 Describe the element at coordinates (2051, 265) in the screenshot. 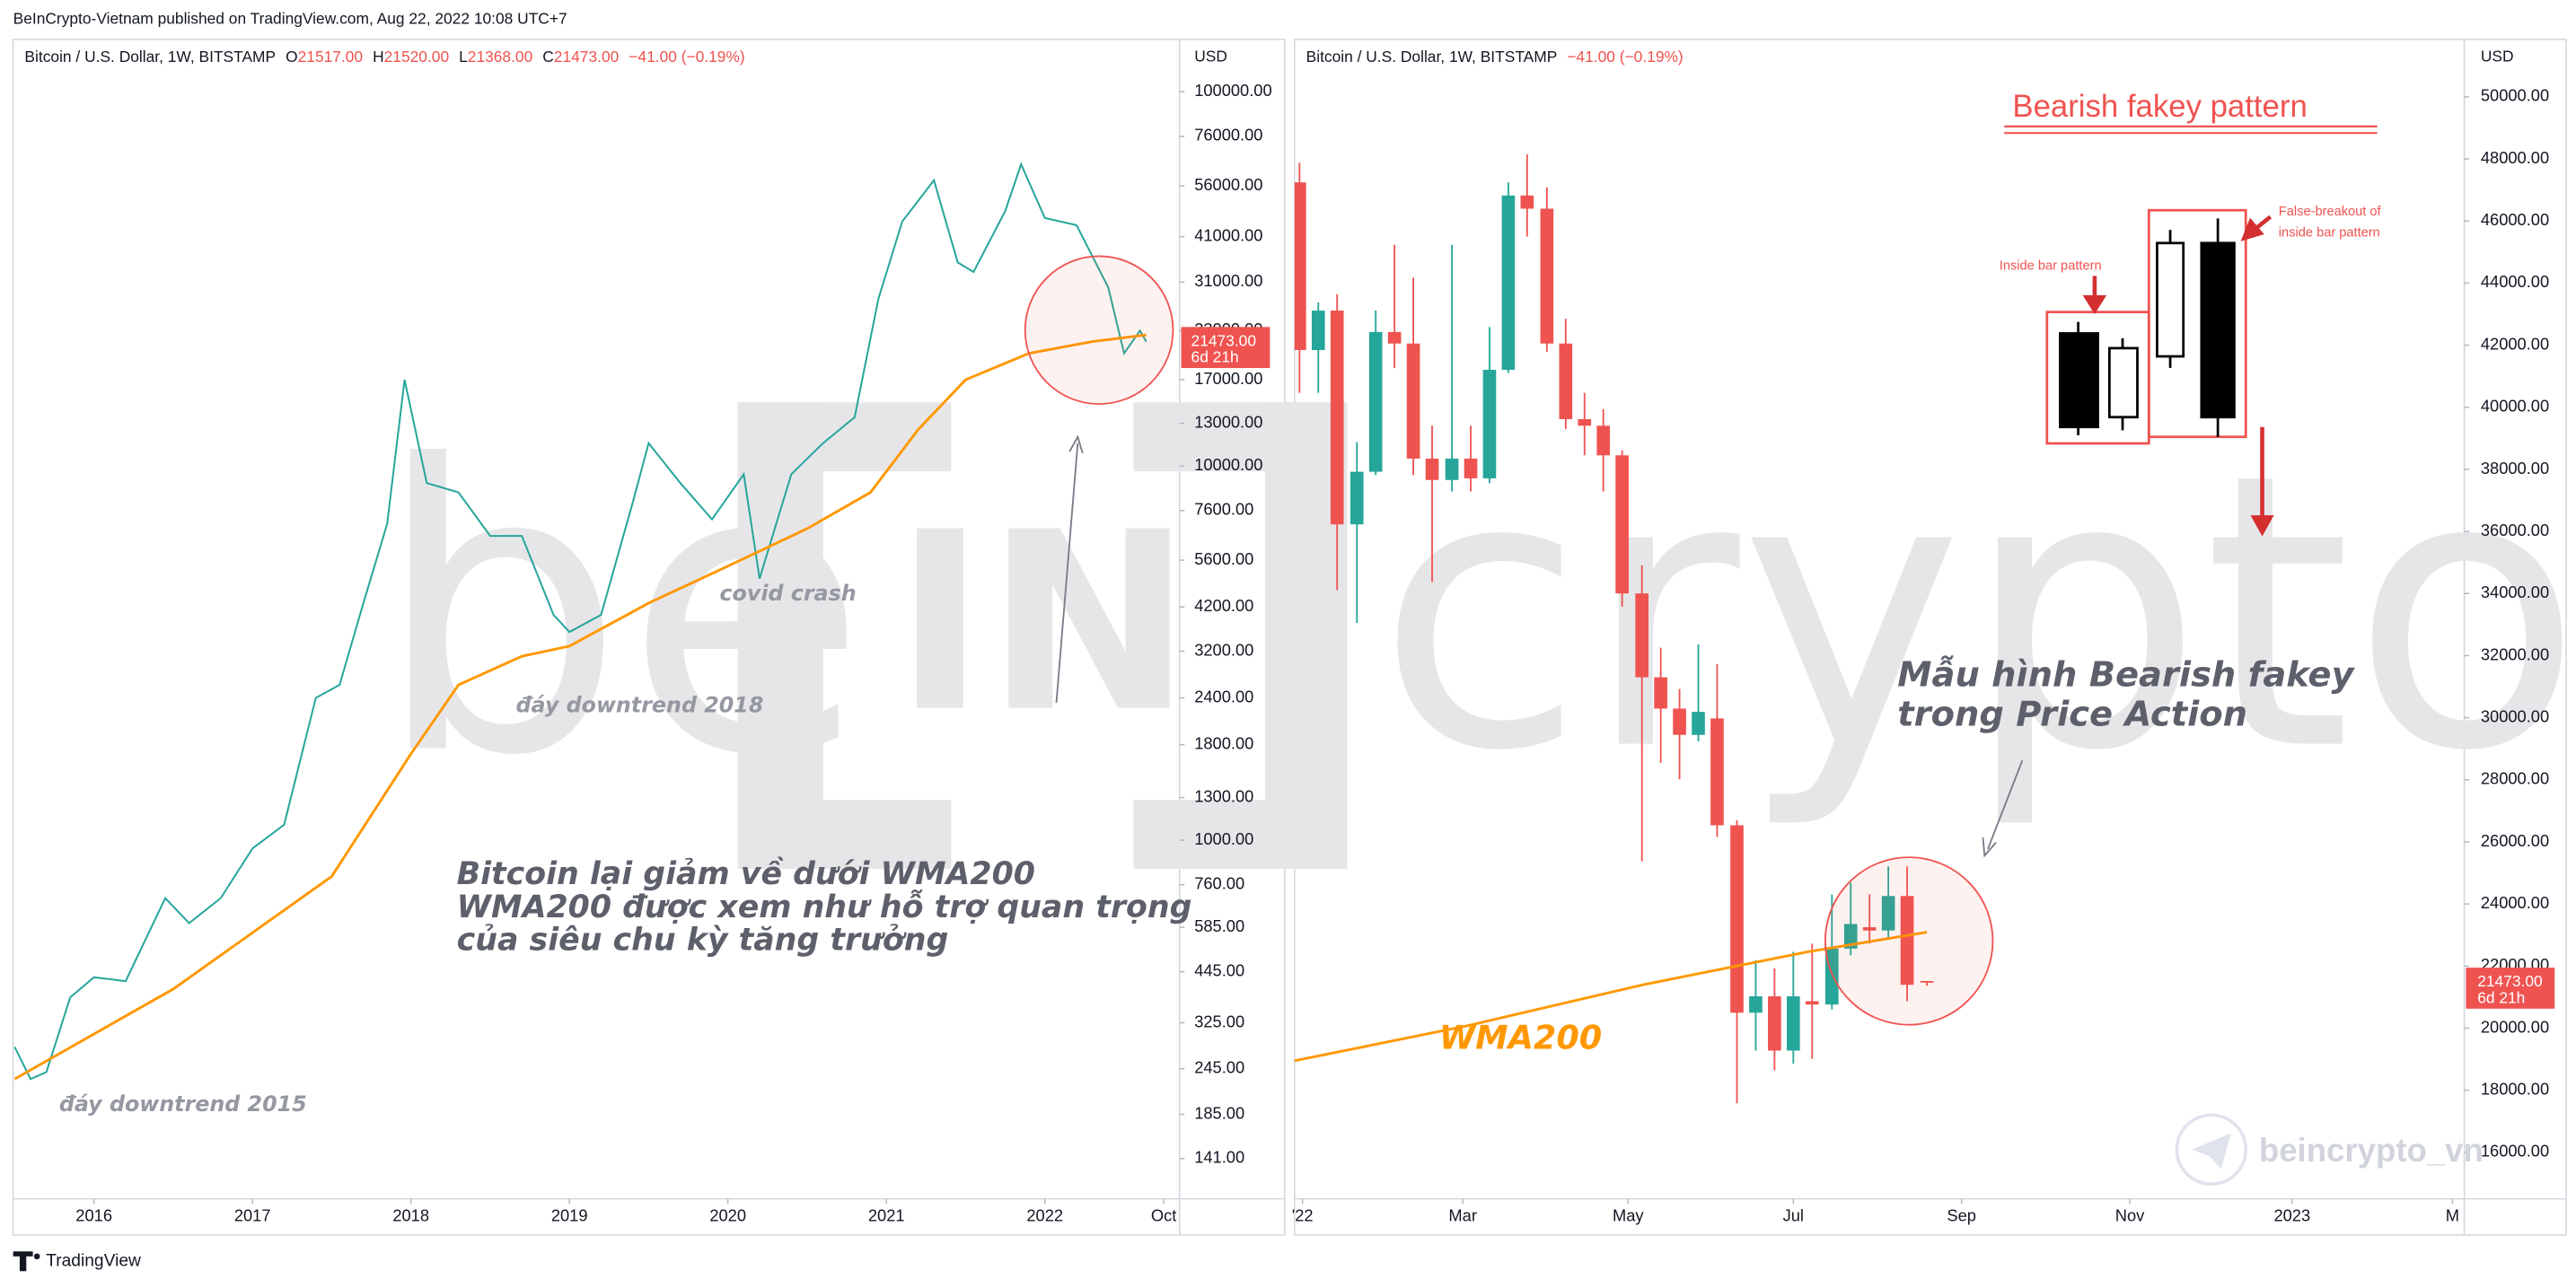

I see `diagram-label: Inside bar pattern` at that location.